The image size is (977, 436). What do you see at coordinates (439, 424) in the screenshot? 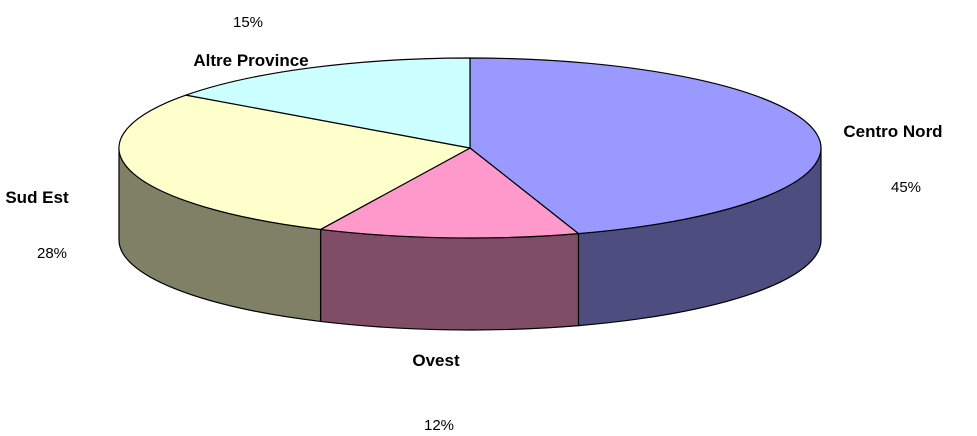
I see `slice-value-ovest: 12%` at bounding box center [439, 424].